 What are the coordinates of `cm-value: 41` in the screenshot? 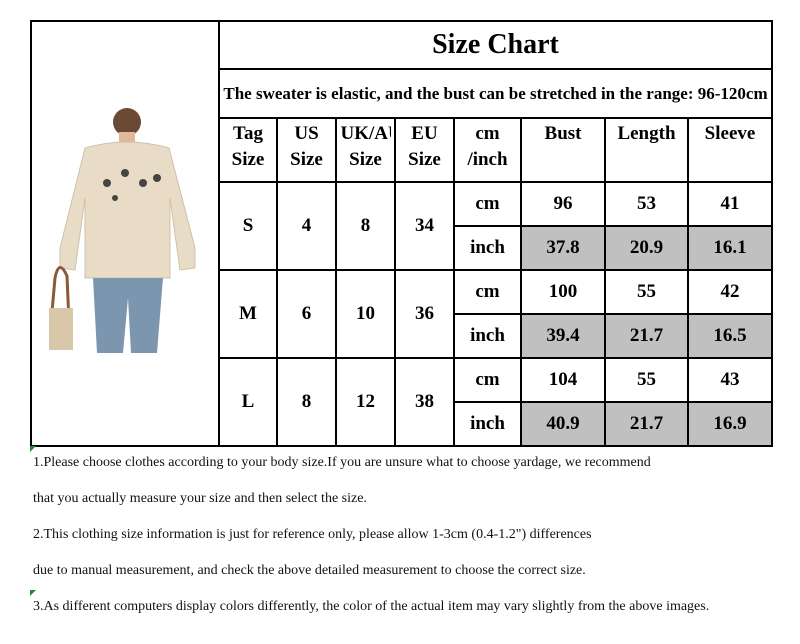 It's located at (730, 204).